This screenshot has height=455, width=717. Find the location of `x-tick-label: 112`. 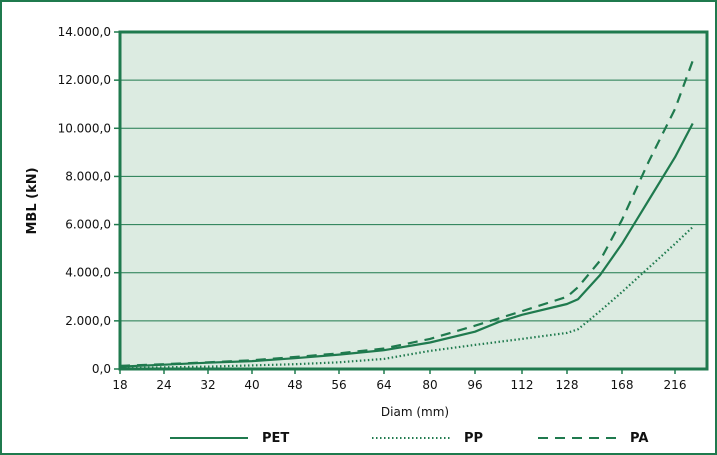

x-tick-label: 112 is located at coordinates (522, 385).